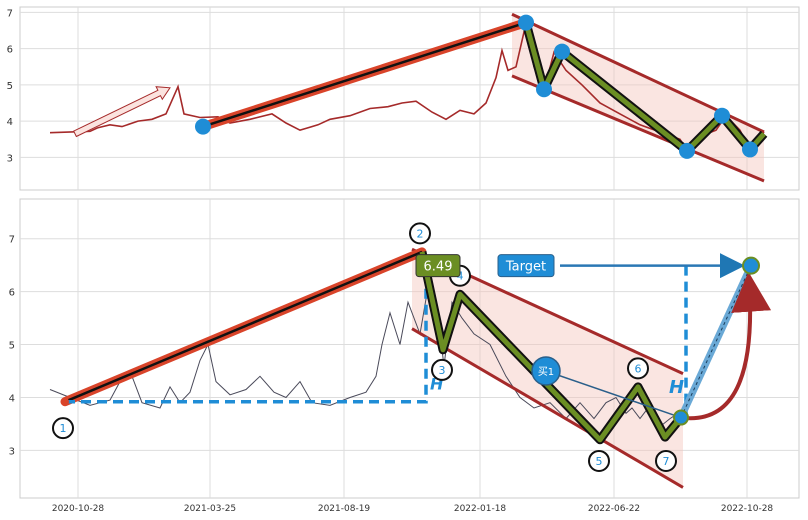 The width and height of the screenshot is (808, 520). What do you see at coordinates (614, 509) in the screenshot?
I see `bottom-x-tick-label: 2022-06-22` at bounding box center [614, 509].